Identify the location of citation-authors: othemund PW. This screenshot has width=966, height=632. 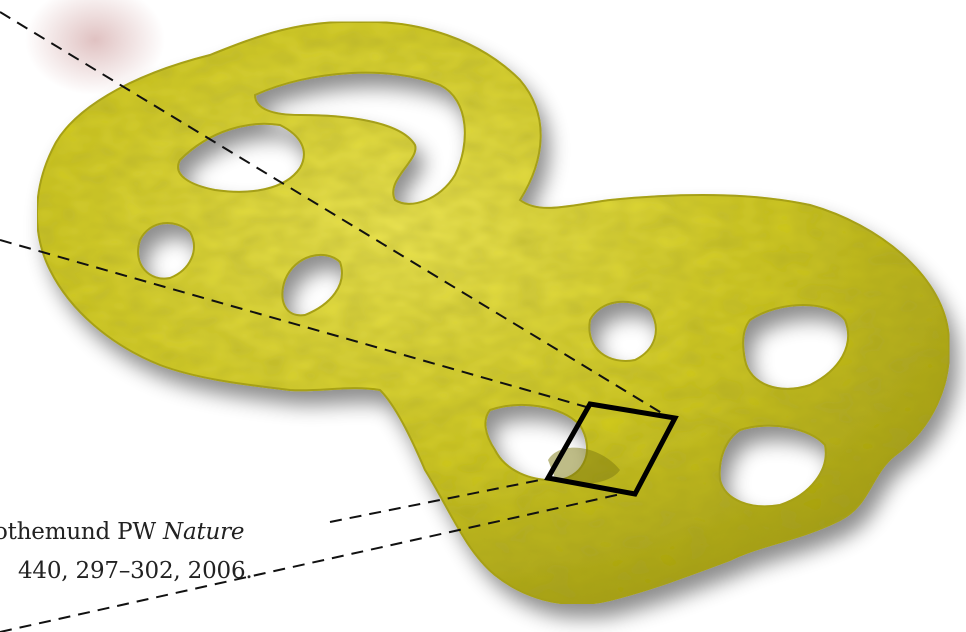
(78, 532).